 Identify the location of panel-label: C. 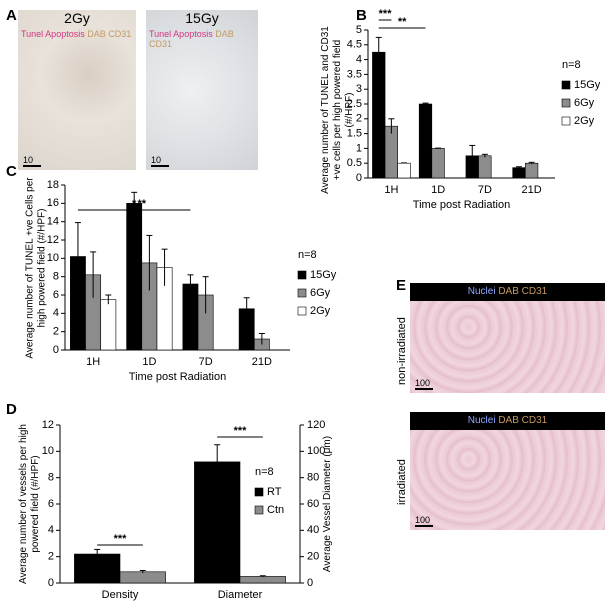
(11, 171).